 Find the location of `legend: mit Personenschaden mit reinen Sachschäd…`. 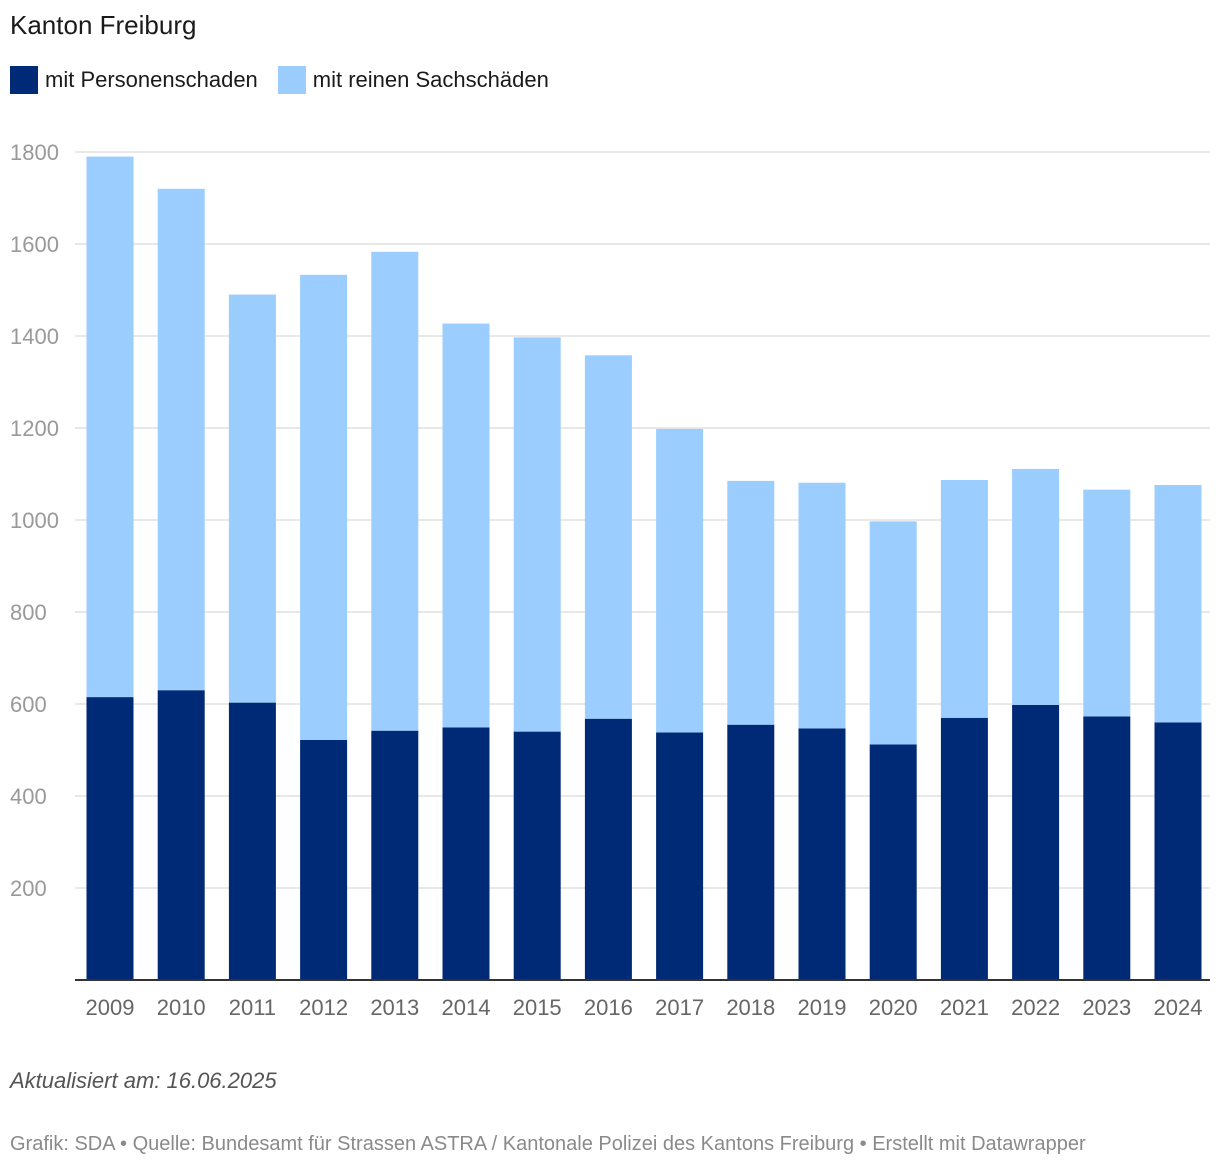

legend: mit Personenschaden mit reinen Sachschäd… is located at coordinates (289, 80).